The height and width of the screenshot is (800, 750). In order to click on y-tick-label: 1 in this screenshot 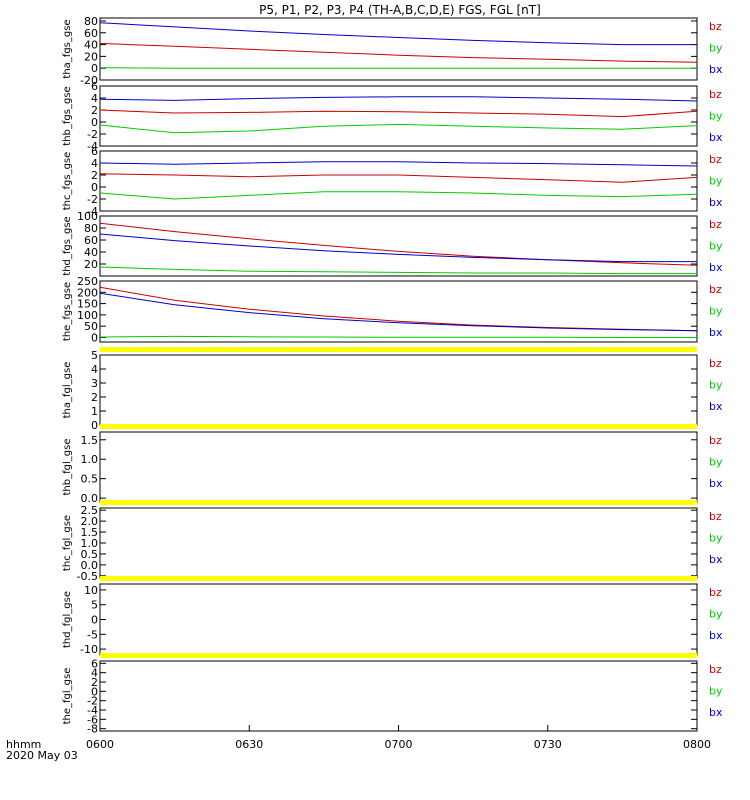, I will do `click(94, 411)`.